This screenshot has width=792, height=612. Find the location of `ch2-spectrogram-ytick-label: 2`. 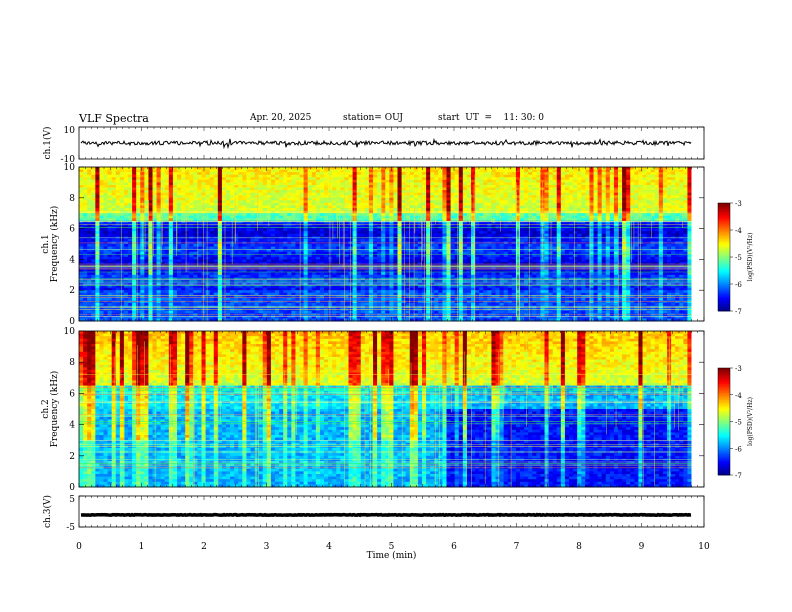

ch2-spectrogram-ytick-label: 2 is located at coordinates (72, 457).